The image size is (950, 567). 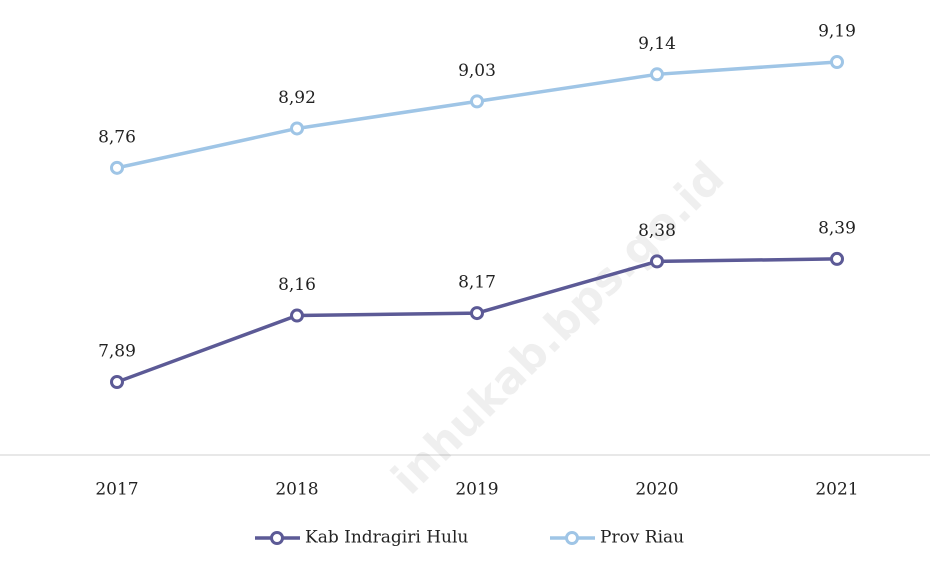 I want to click on x-tick-label: 2021, so click(x=836, y=490).